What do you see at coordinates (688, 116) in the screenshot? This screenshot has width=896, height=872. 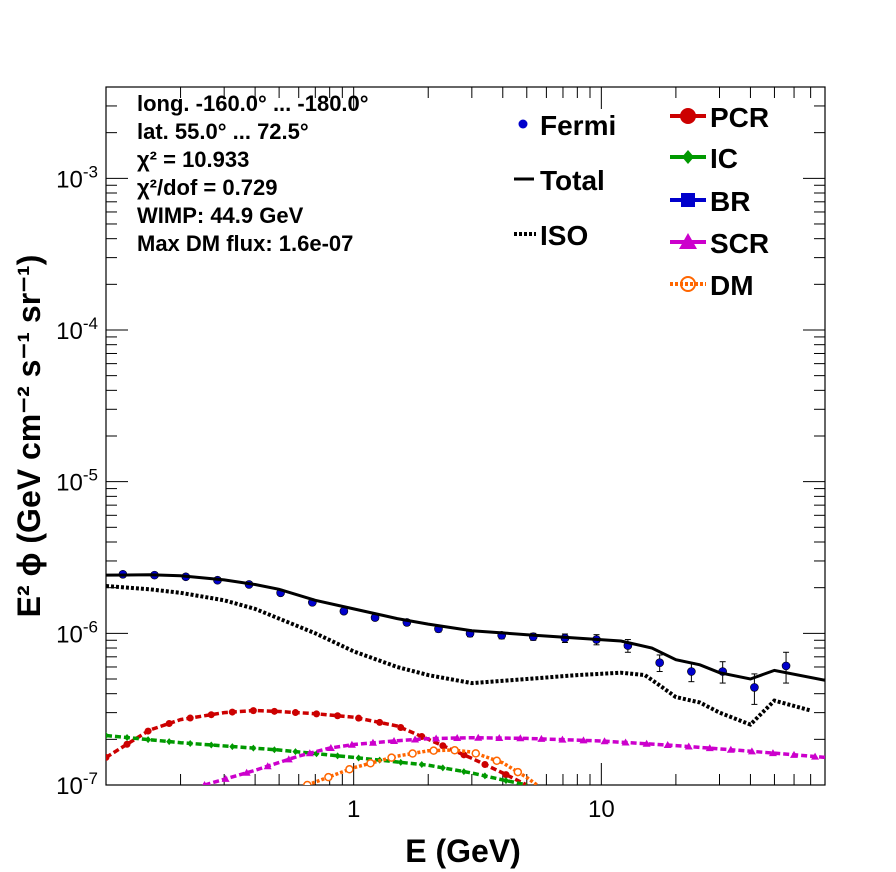 I see `legend-marker-pcr` at bounding box center [688, 116].